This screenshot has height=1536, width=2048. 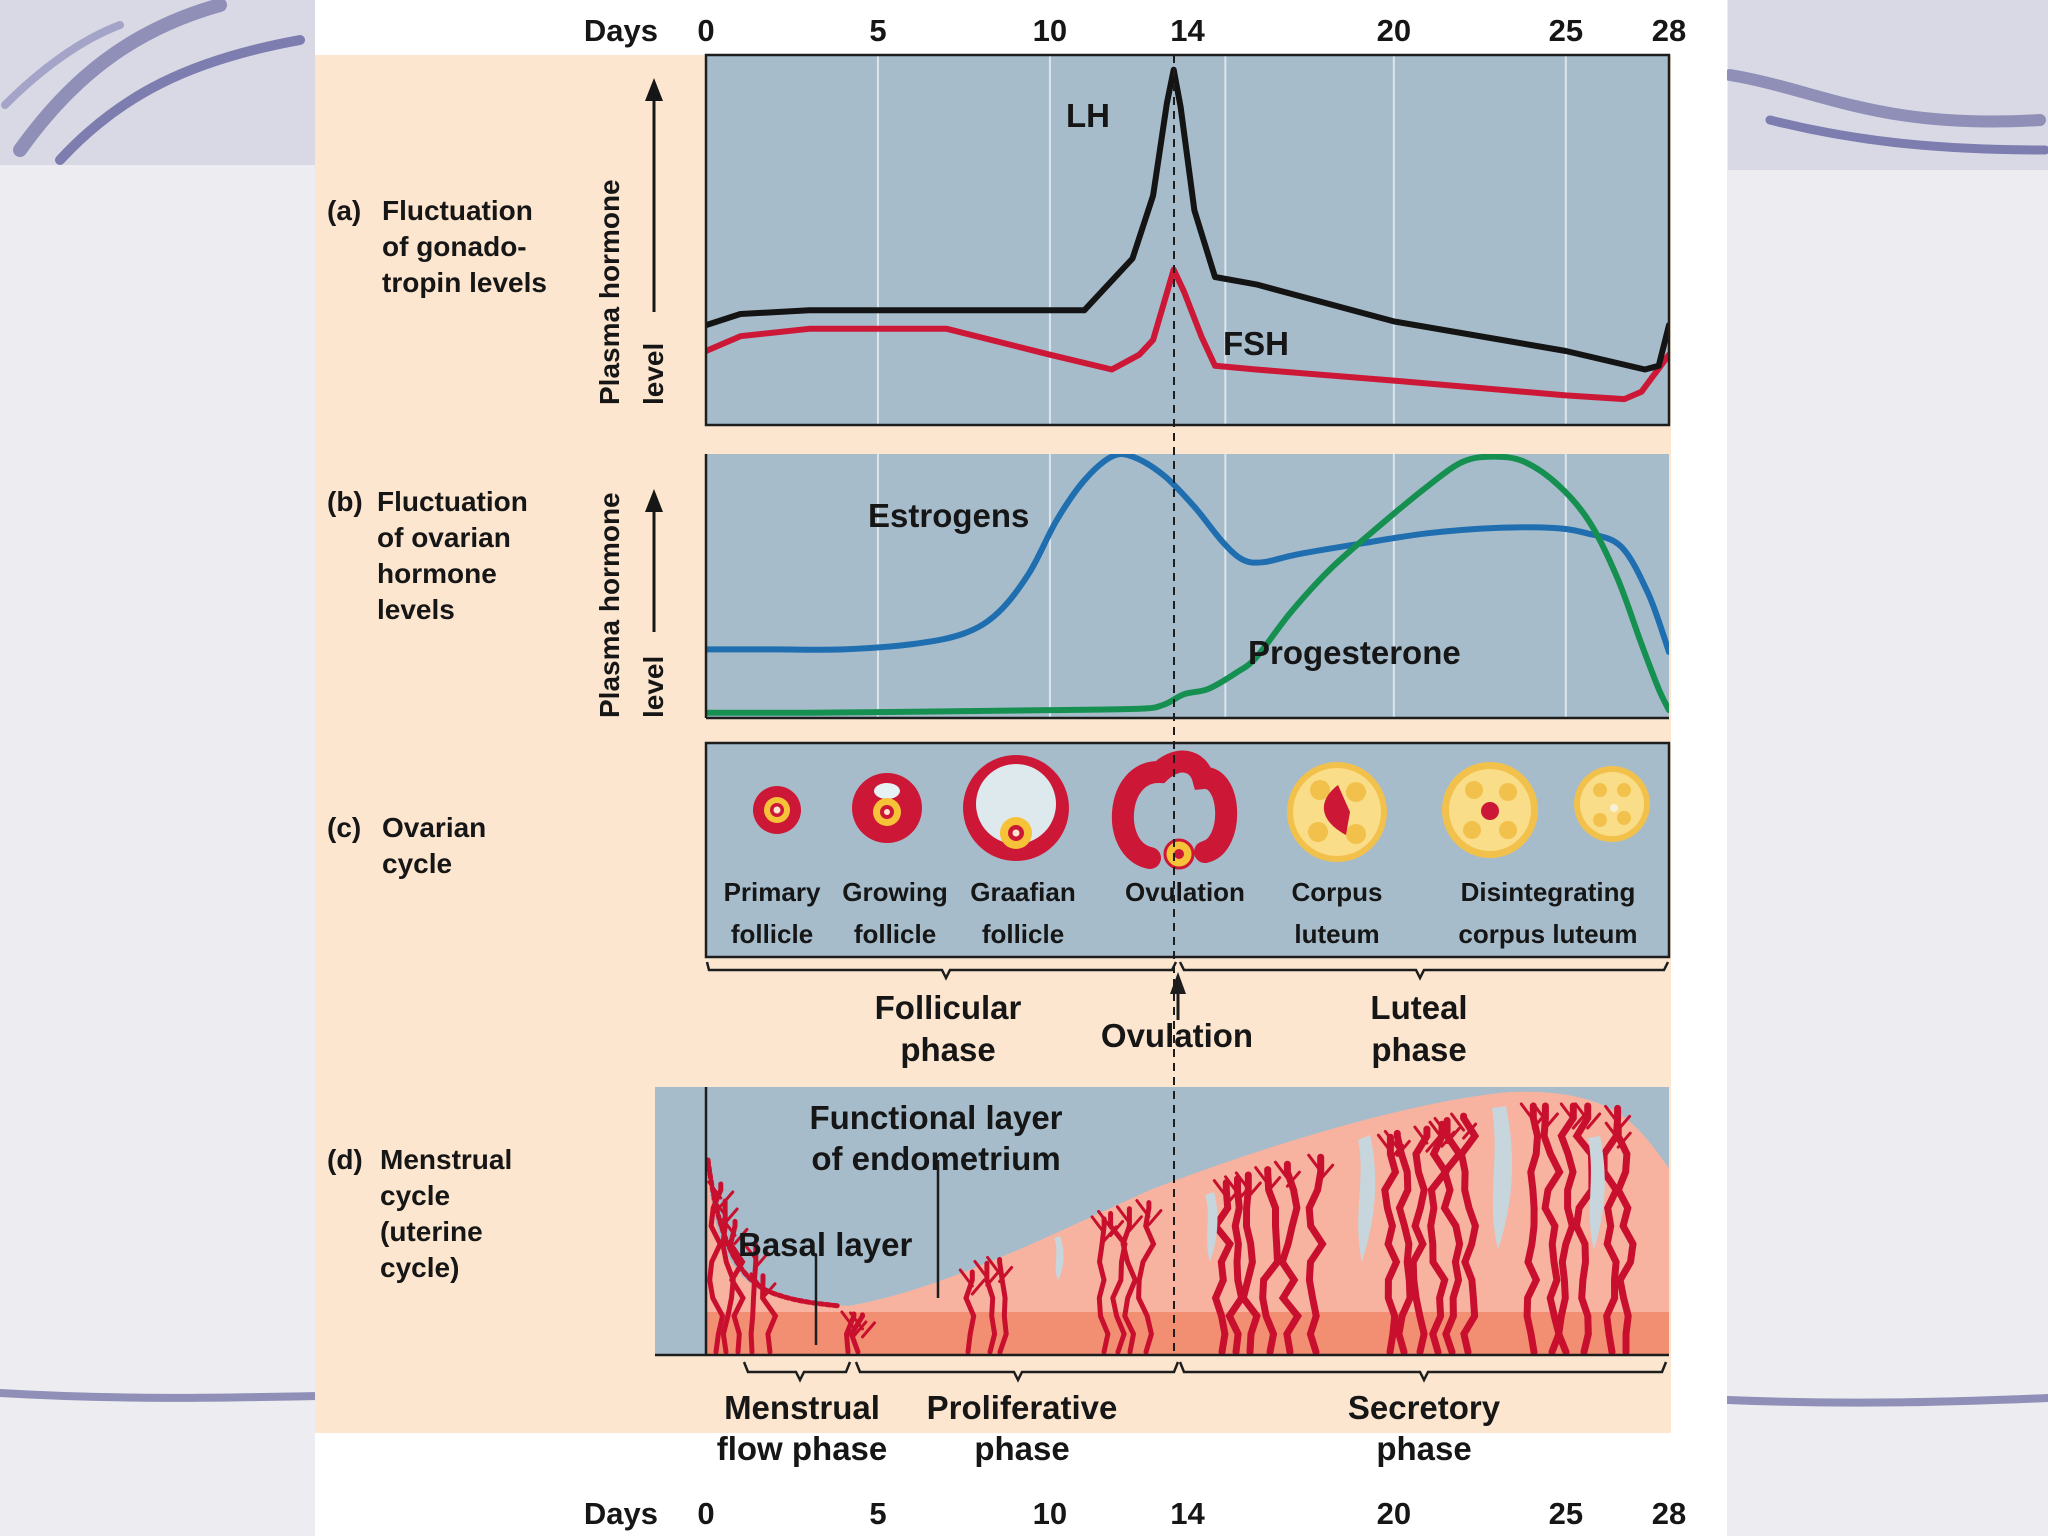 I want to click on progesterone-curve, so click(x=1187, y=585).